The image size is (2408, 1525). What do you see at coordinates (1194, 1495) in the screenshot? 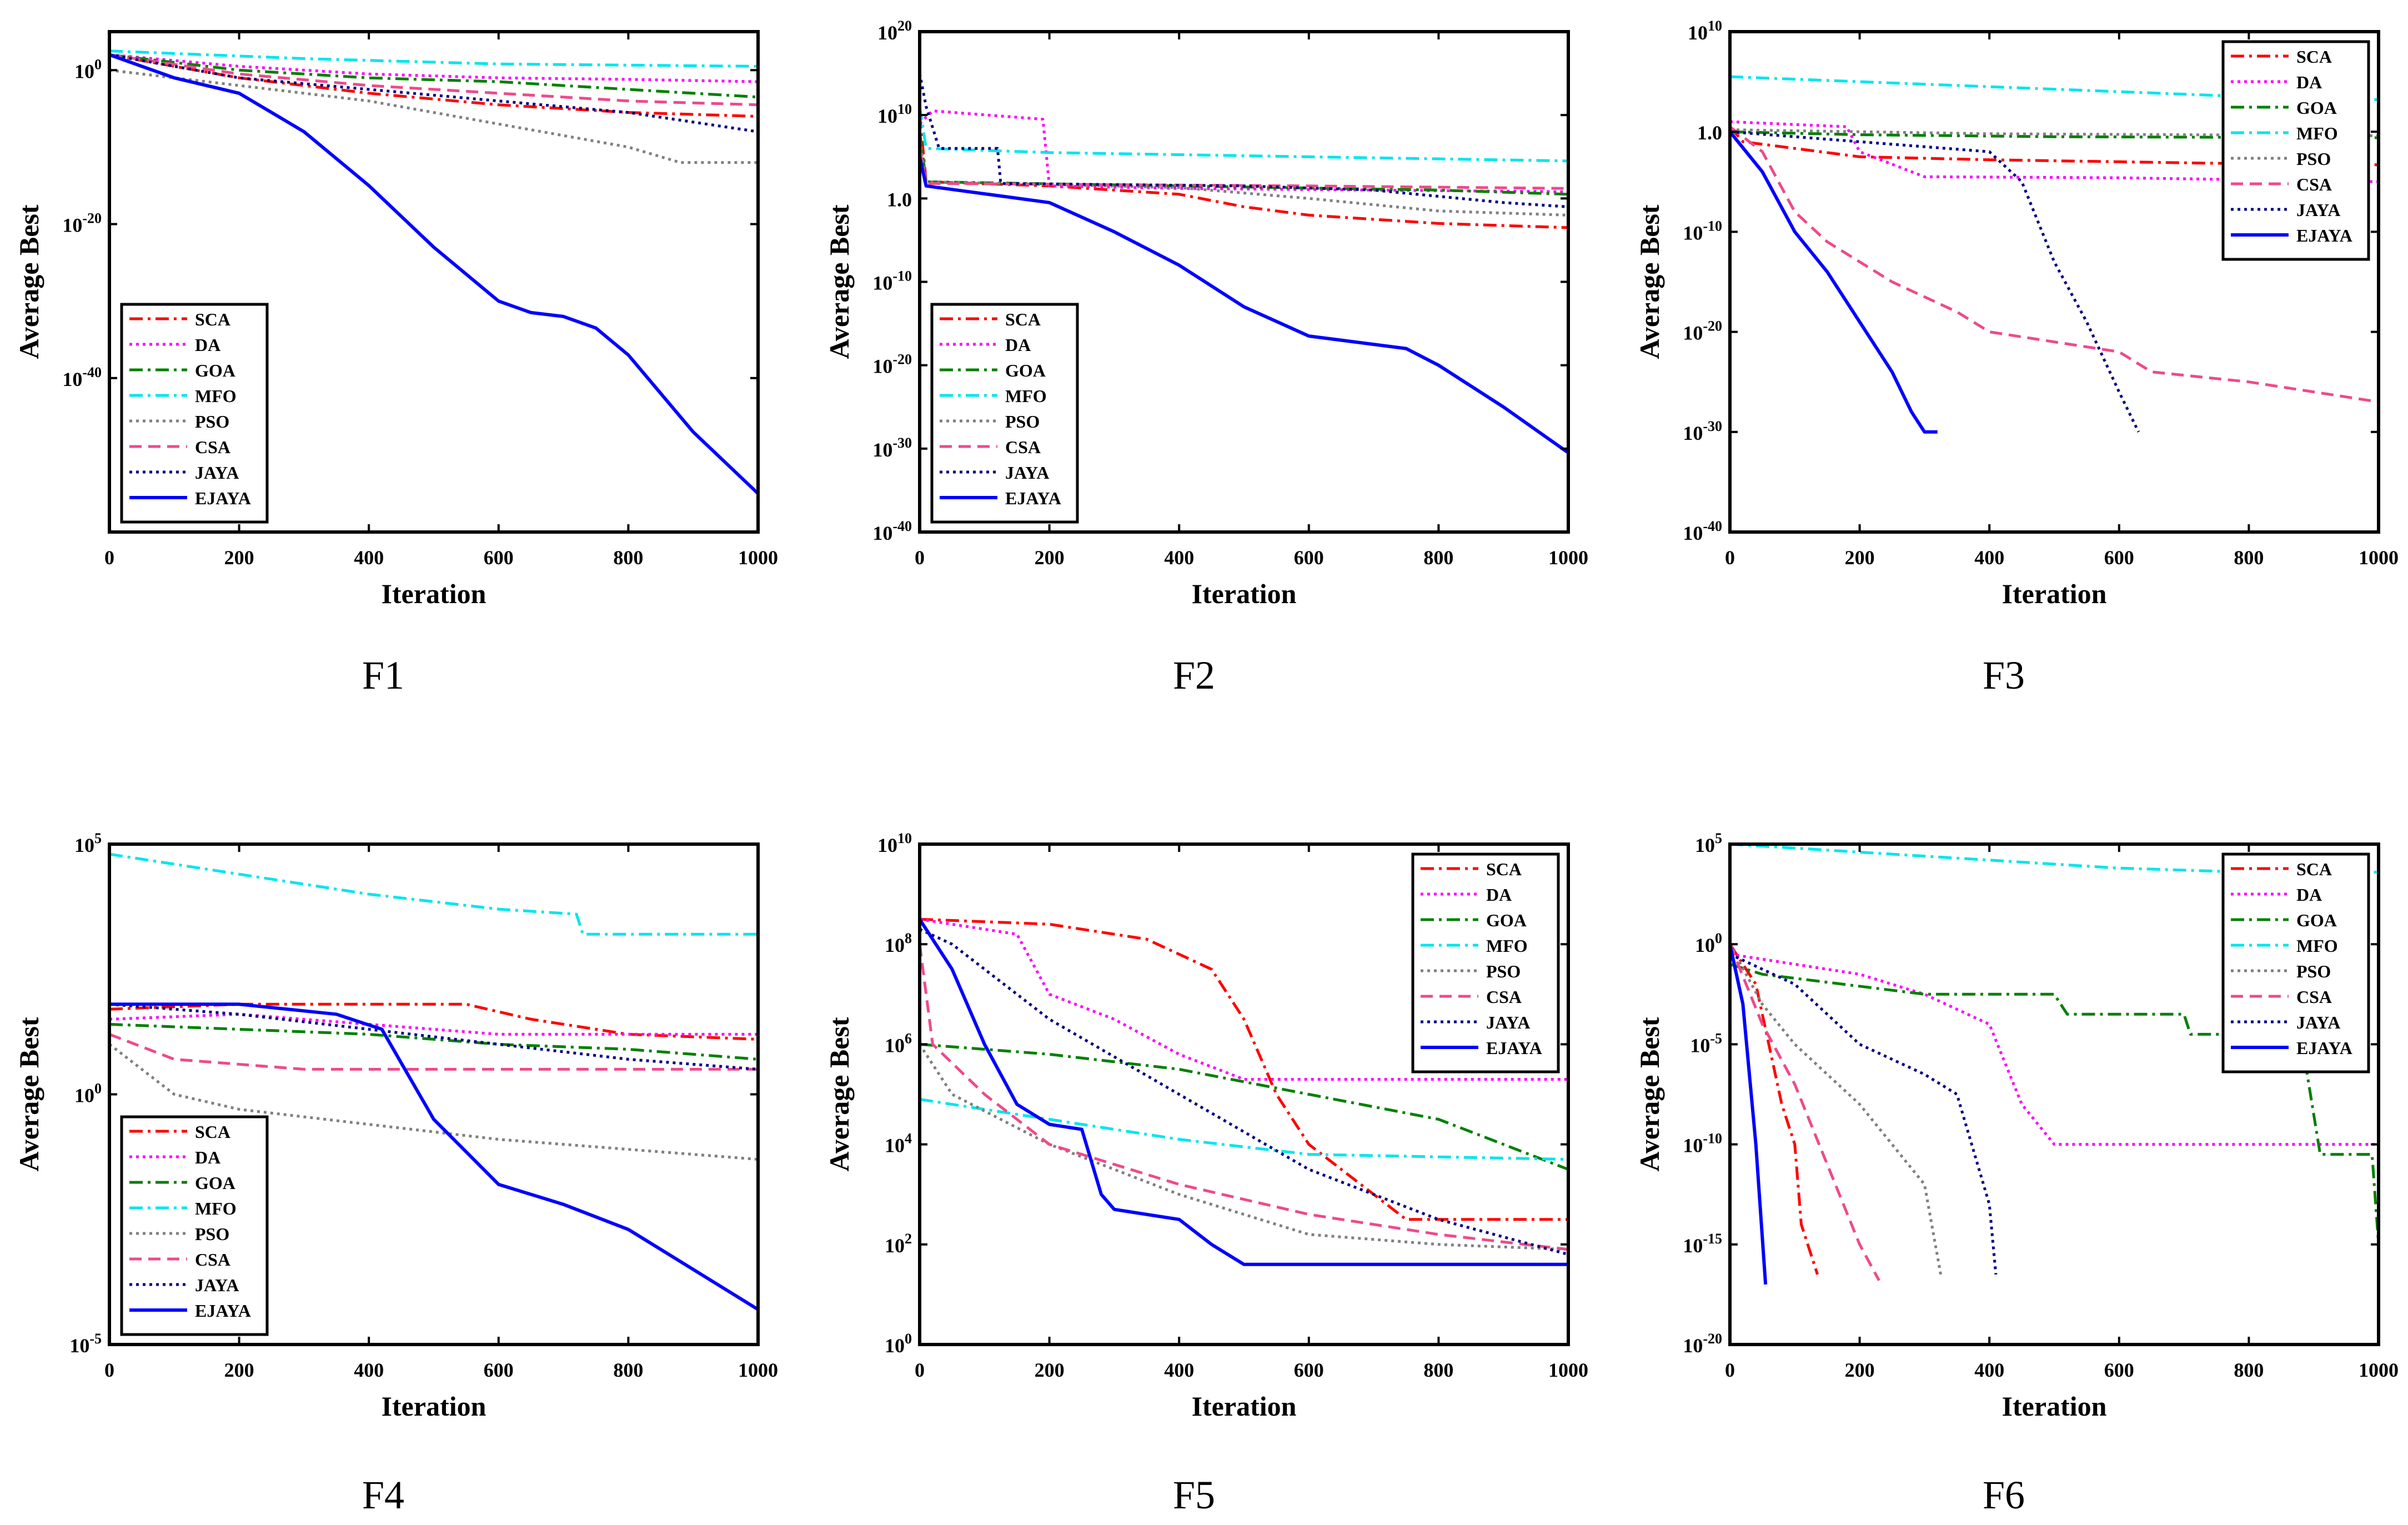
I see `panel-caption-f5: F5` at bounding box center [1194, 1495].